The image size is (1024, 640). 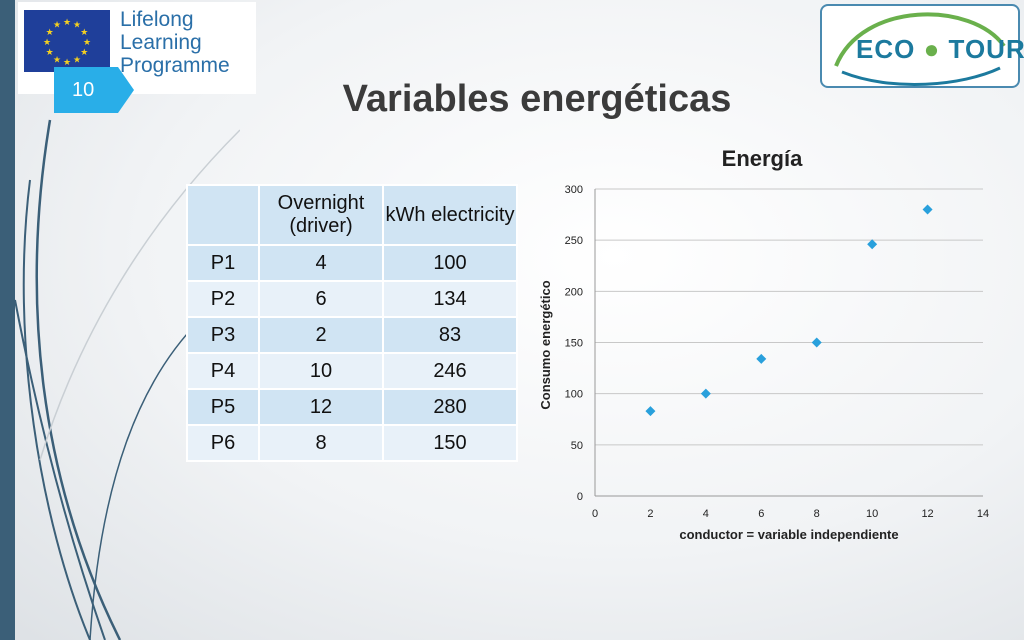 I want to click on y-tick-label: 0, so click(x=580, y=497).